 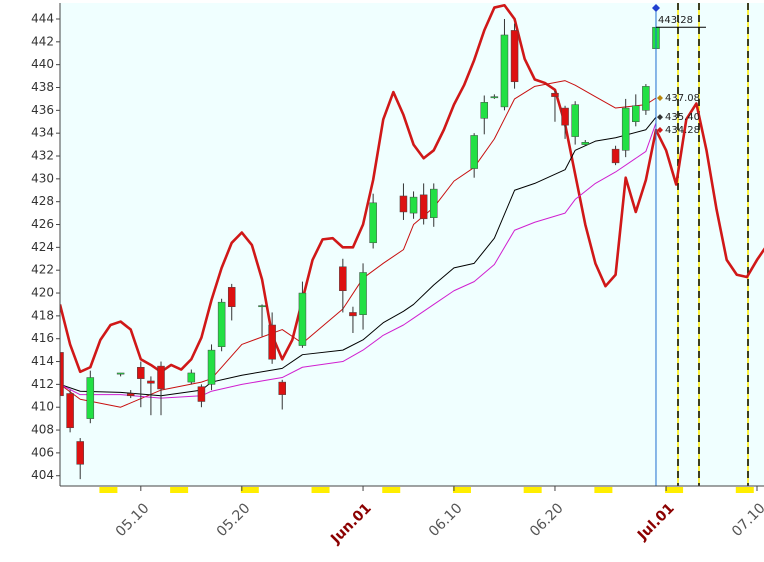 I want to click on x-tick-label: 07.10, so click(x=746, y=520).